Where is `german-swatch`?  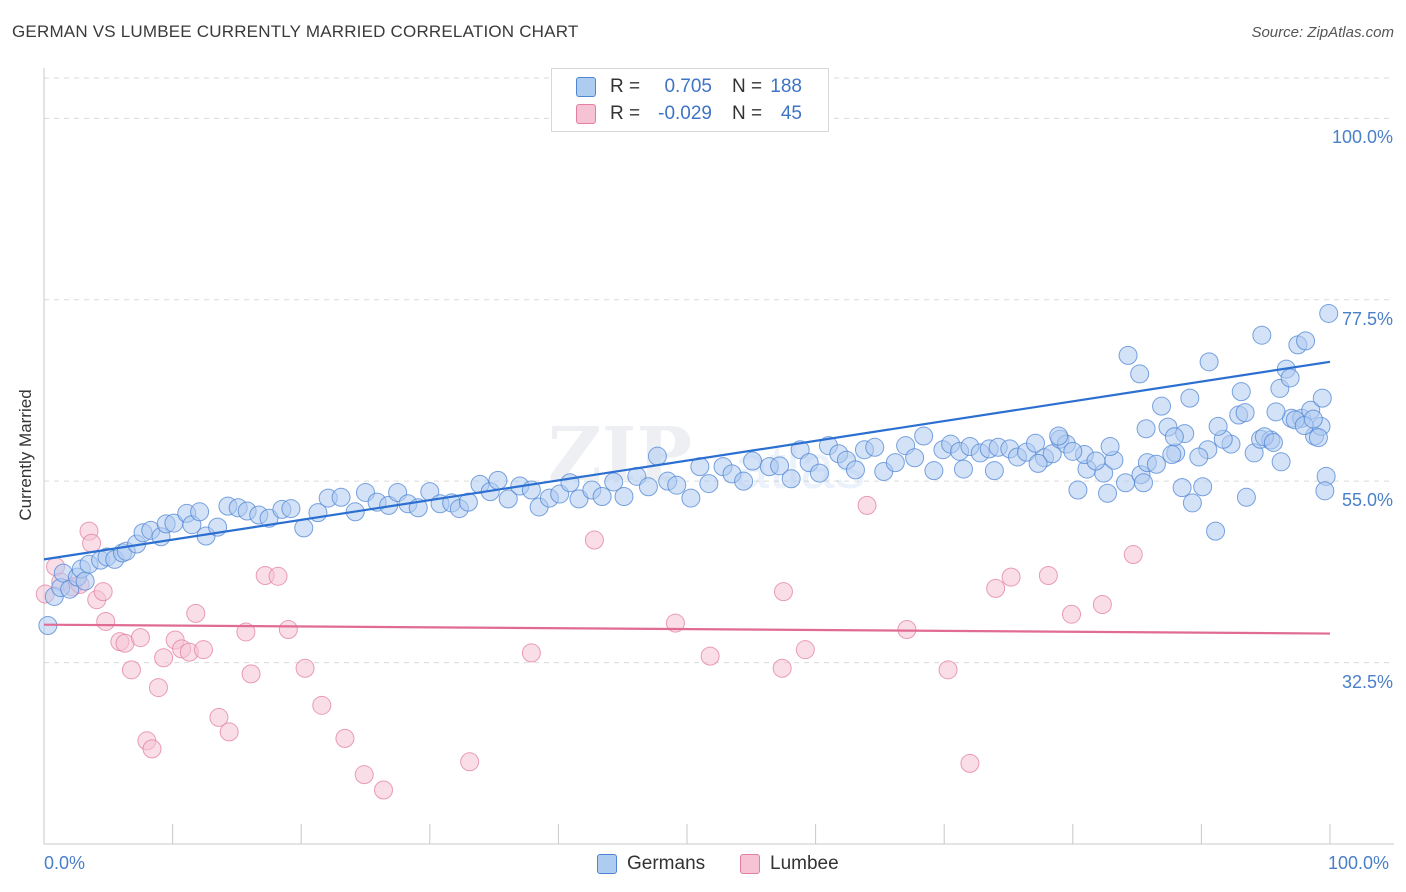
german-swatch is located at coordinates (586, 87).